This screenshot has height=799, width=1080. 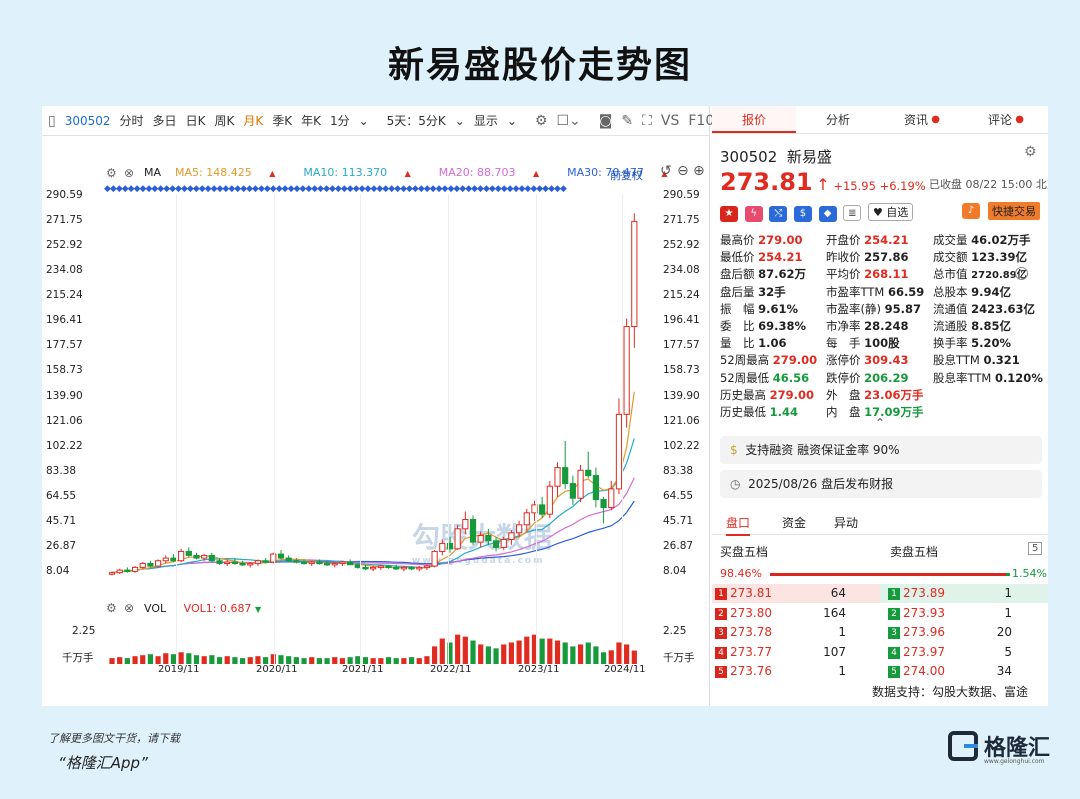 I want to click on buy-level-row: 3 273.78 1, so click(x=796, y=632).